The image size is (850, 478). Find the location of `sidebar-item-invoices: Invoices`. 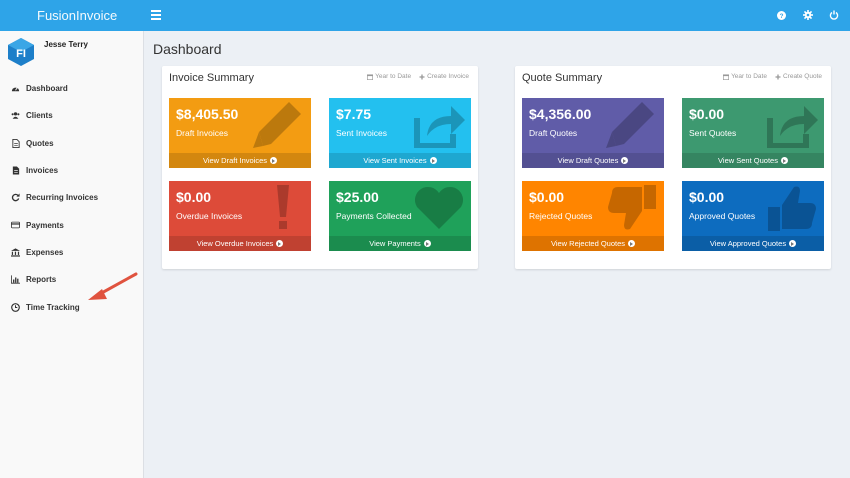

sidebar-item-invoices: Invoices is located at coordinates (72, 170).